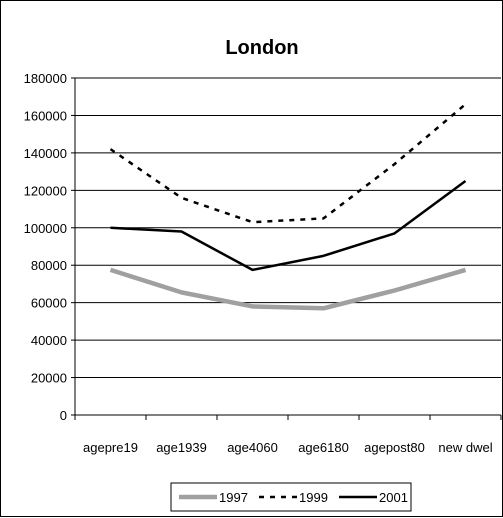 The width and height of the screenshot is (503, 518). I want to click on y-tick-label: 140000, so click(45, 153).